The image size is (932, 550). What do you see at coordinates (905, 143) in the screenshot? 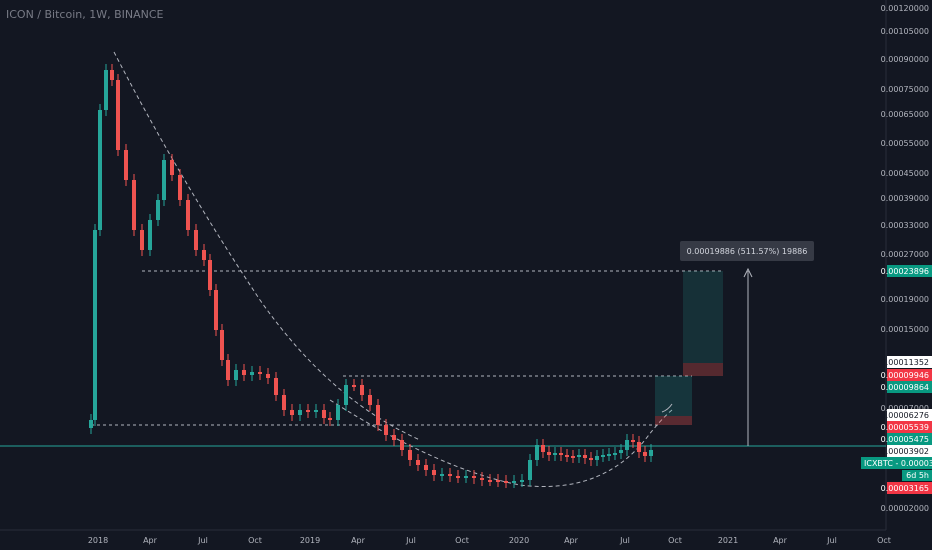
I see `y-tick-label: 0.00055000` at bounding box center [905, 143].